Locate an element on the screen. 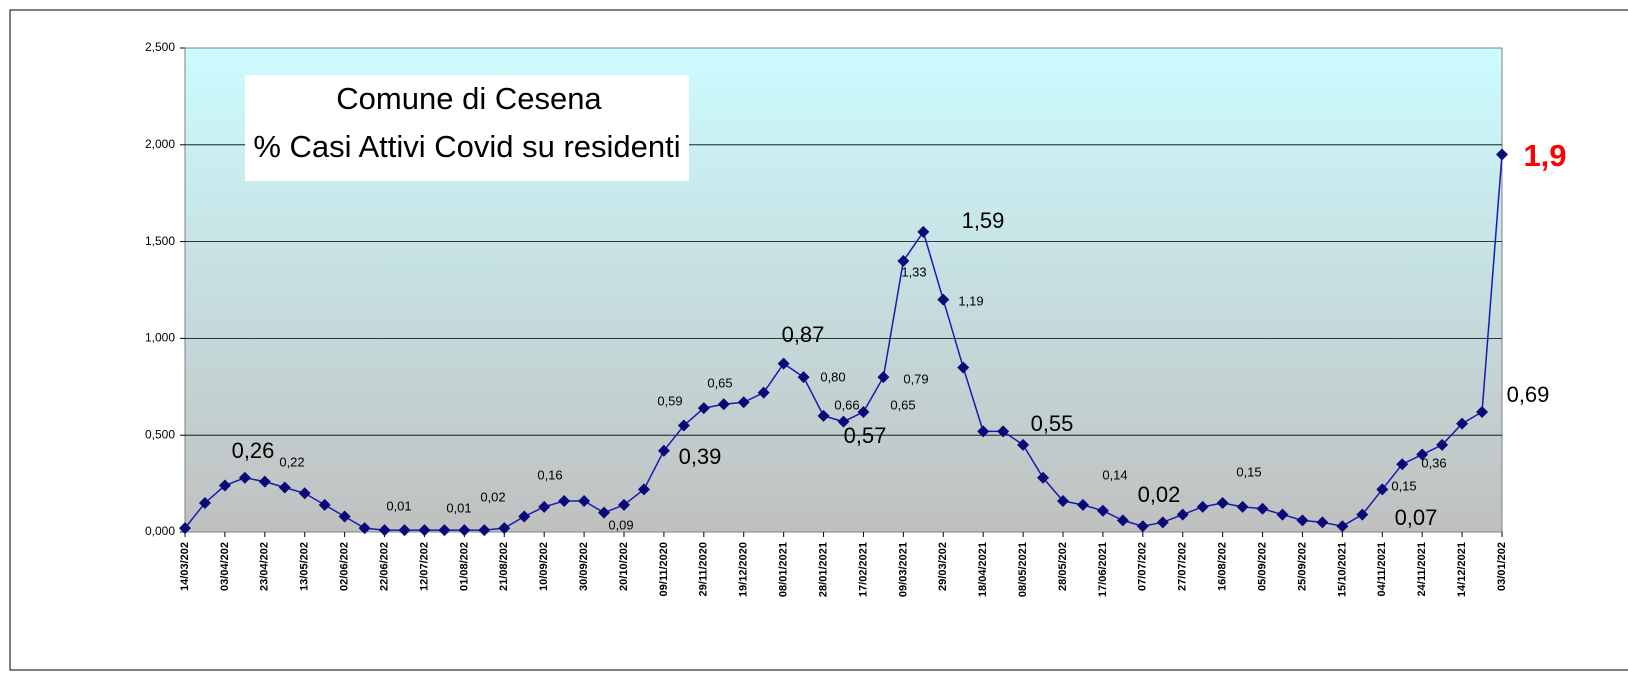  x-tick-label: 07/07/202 is located at coordinates (1143, 566).